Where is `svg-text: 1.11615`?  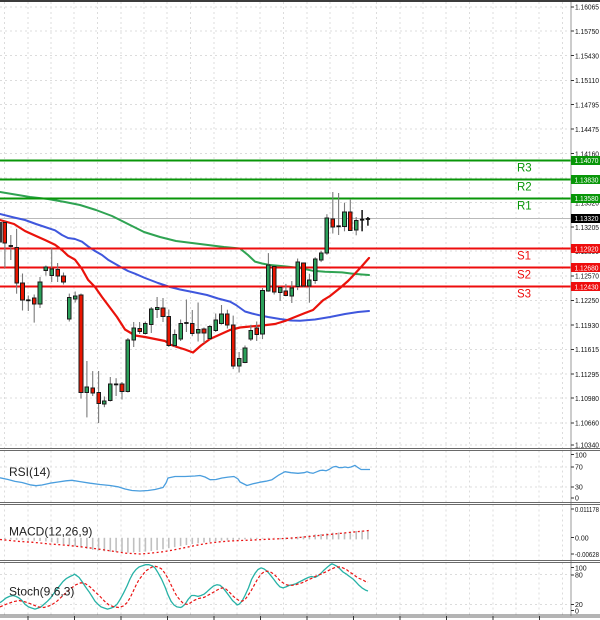
svg-text: 1.11615 is located at coordinates (587, 350).